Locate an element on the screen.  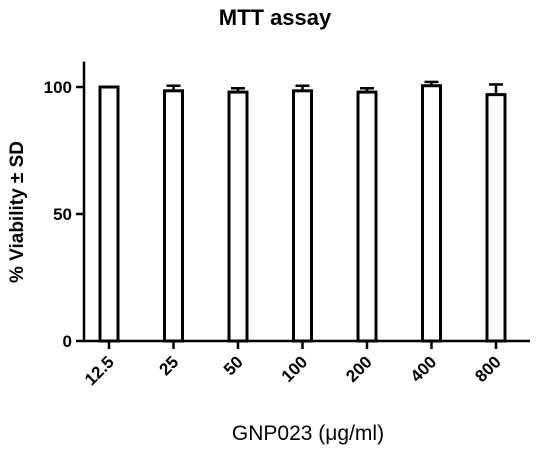
x-tick-label: 400 is located at coordinates (423, 368).